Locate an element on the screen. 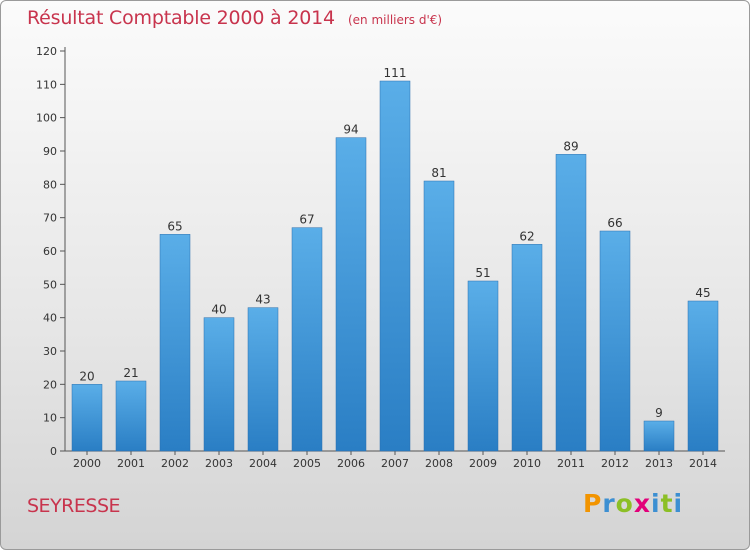 The width and height of the screenshot is (750, 550). data-label: 67 is located at coordinates (306, 220).